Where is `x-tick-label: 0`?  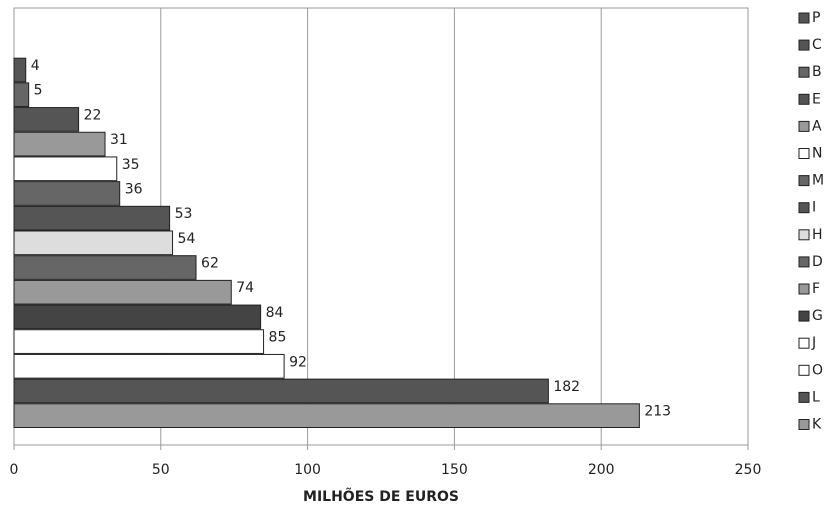
x-tick-label: 0 is located at coordinates (14, 470).